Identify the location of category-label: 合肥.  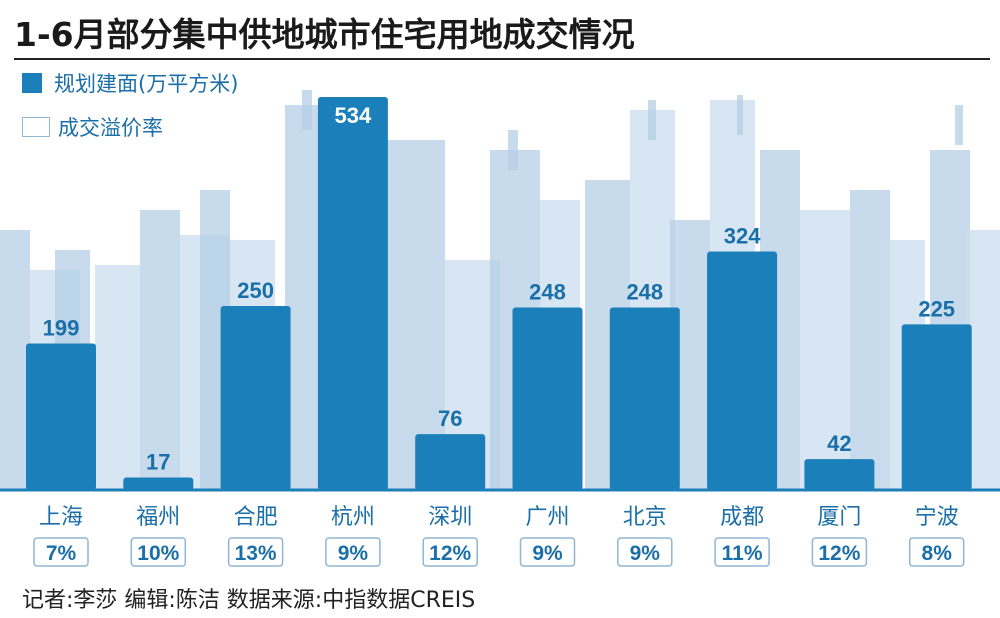
(256, 517).